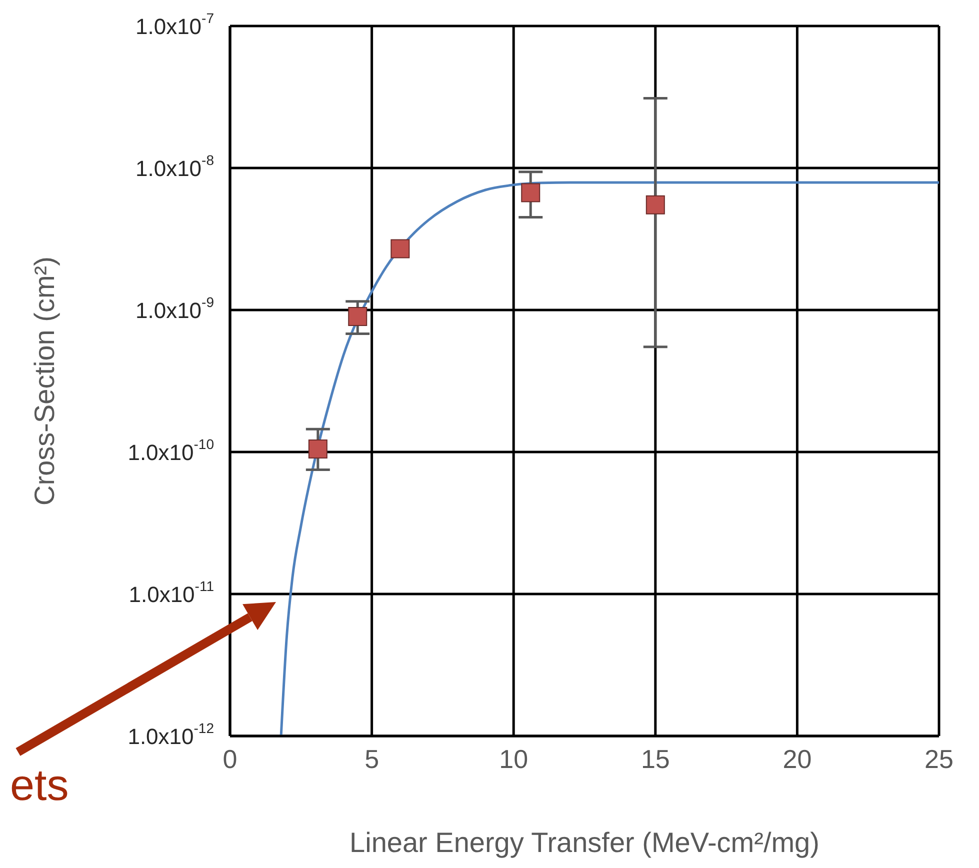 The height and width of the screenshot is (868, 979). What do you see at coordinates (513, 759) in the screenshot?
I see `x-tick-label: 10` at bounding box center [513, 759].